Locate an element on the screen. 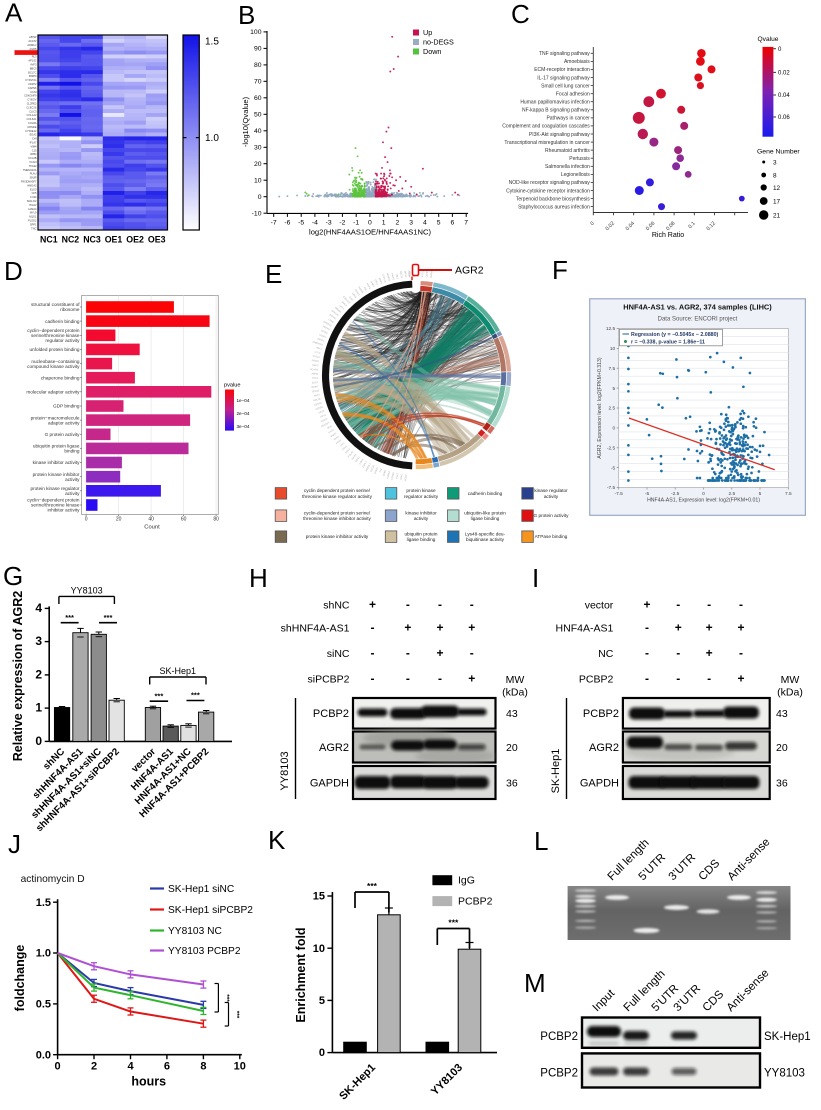 The image size is (821, 1110). svg-text: PCBP2 is located at coordinates (596, 680).